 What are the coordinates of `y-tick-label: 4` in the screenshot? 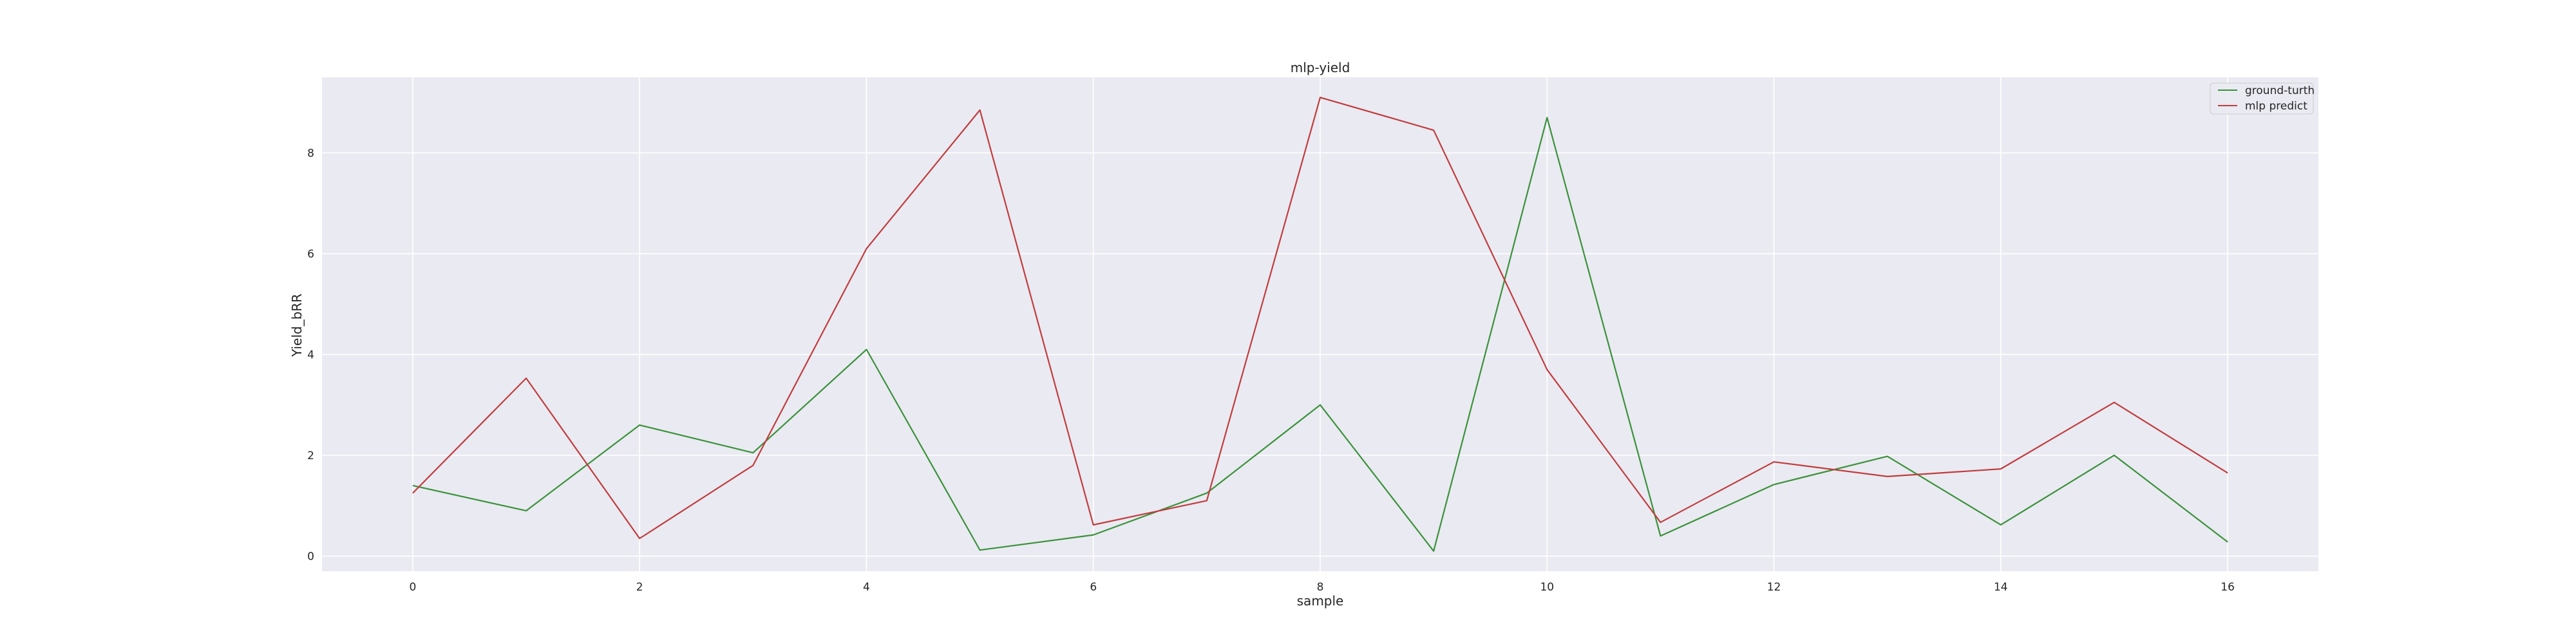 It's located at (310, 354).